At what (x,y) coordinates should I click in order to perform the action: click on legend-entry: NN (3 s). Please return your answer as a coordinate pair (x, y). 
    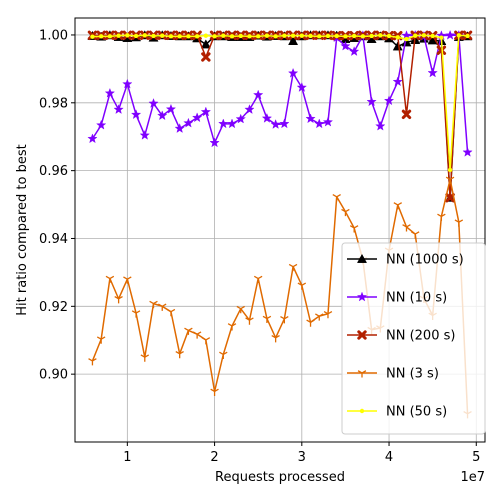
    Looking at the image, I should click on (393, 374).